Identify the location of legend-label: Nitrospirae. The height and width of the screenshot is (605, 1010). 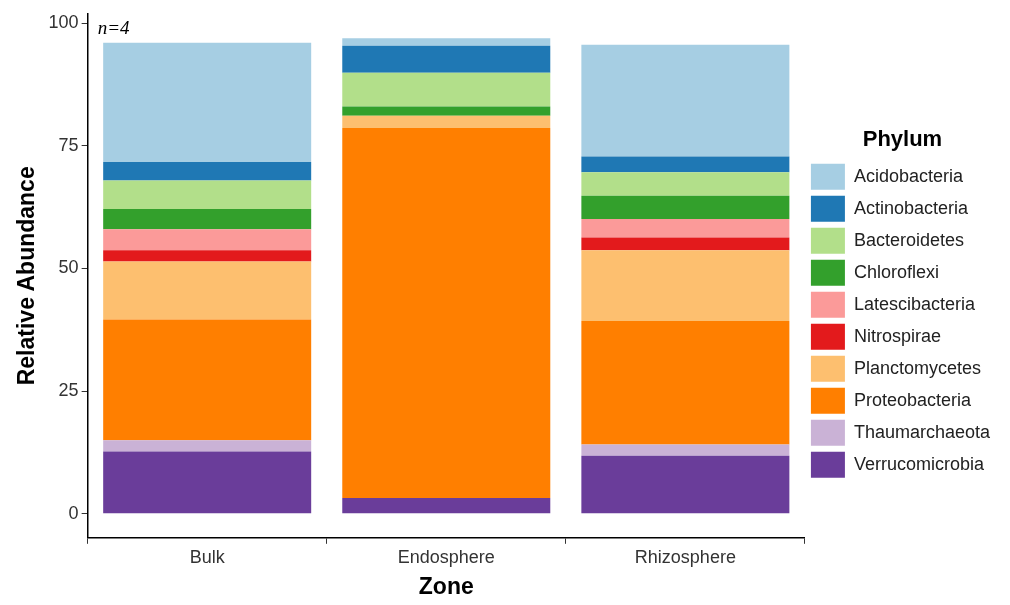
(897, 335).